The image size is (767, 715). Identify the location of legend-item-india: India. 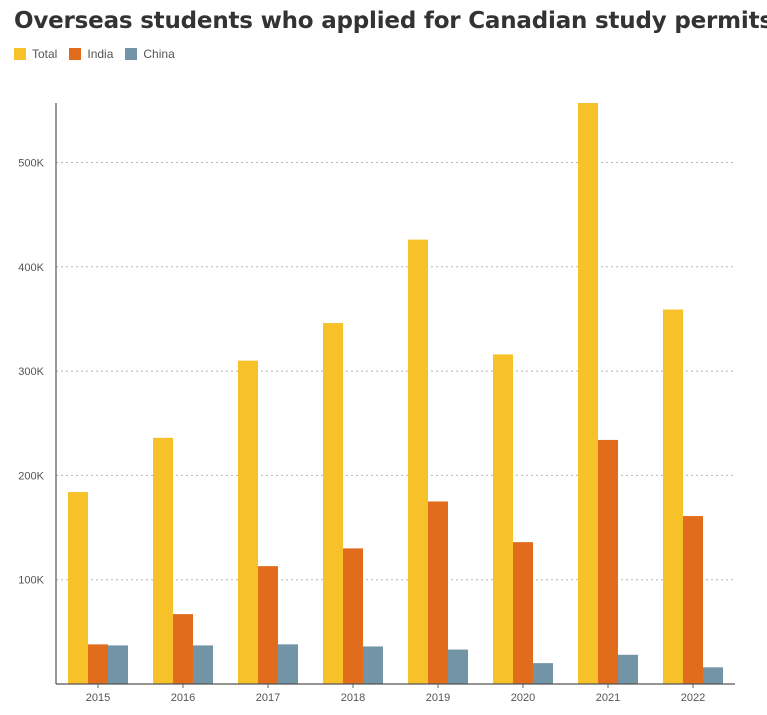
(91, 54).